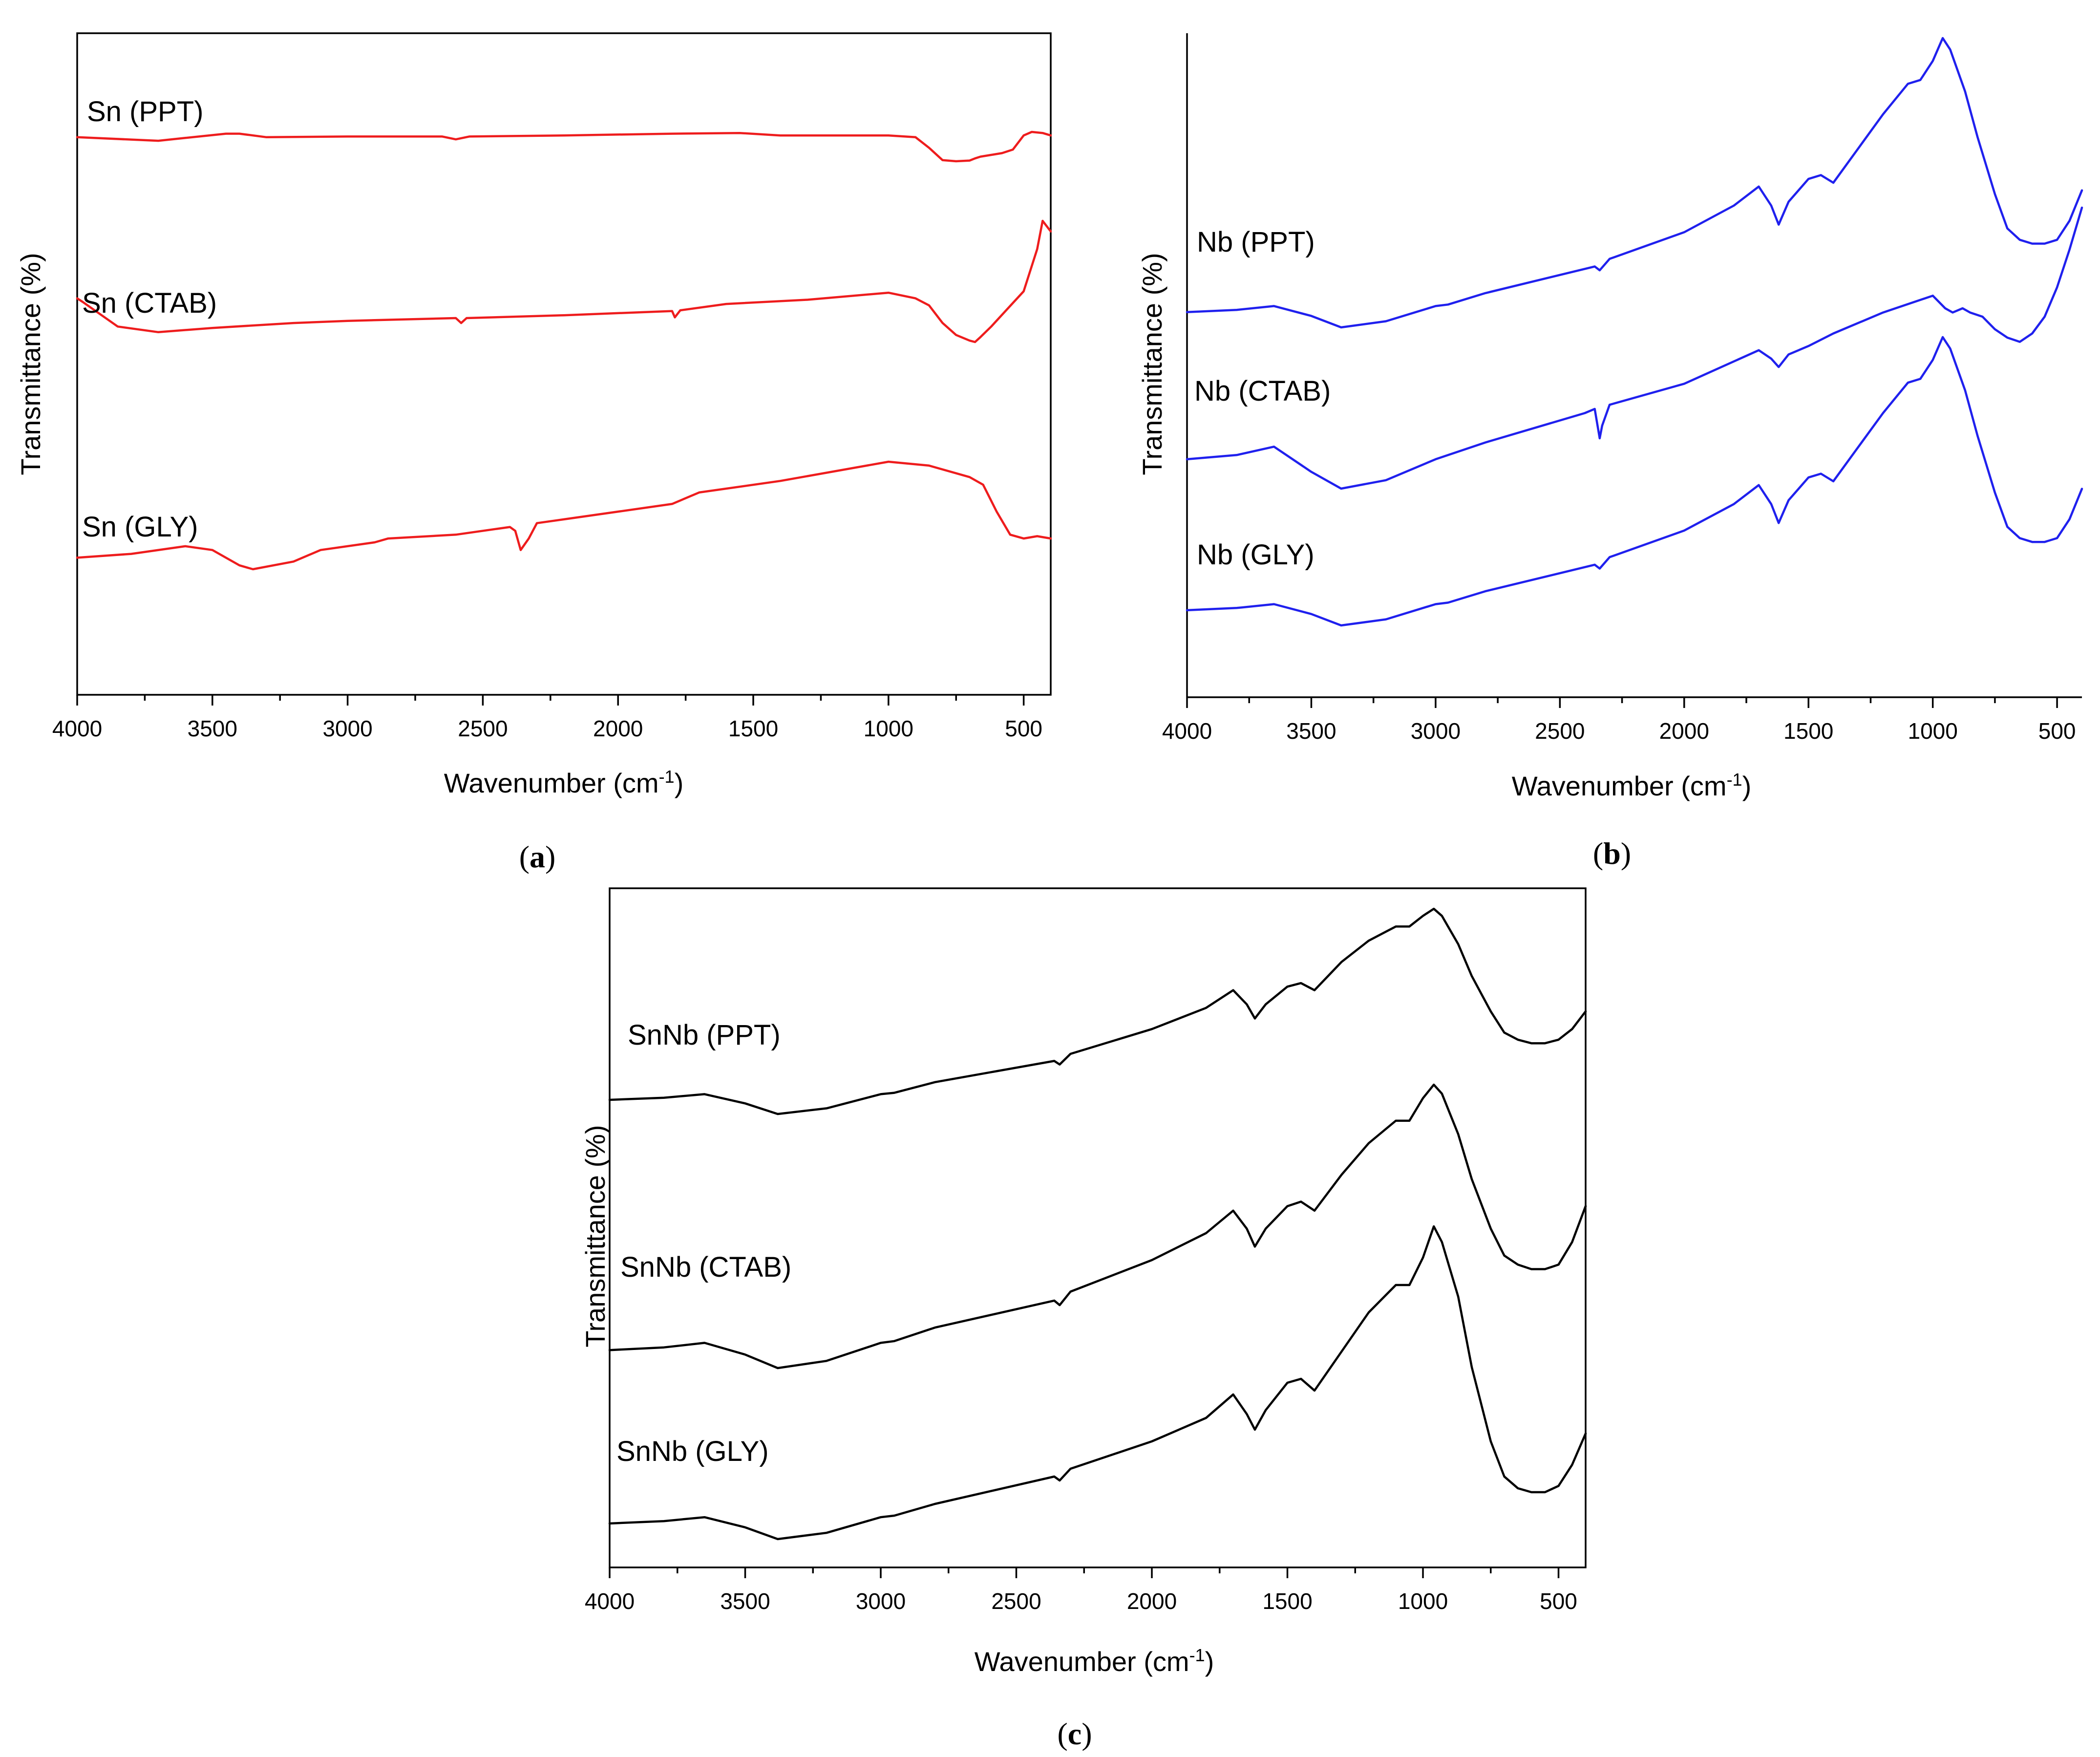  What do you see at coordinates (705, 1267) in the screenshot?
I see `panel-c-label-snnb-ctab: SnNb (CTAB)` at bounding box center [705, 1267].